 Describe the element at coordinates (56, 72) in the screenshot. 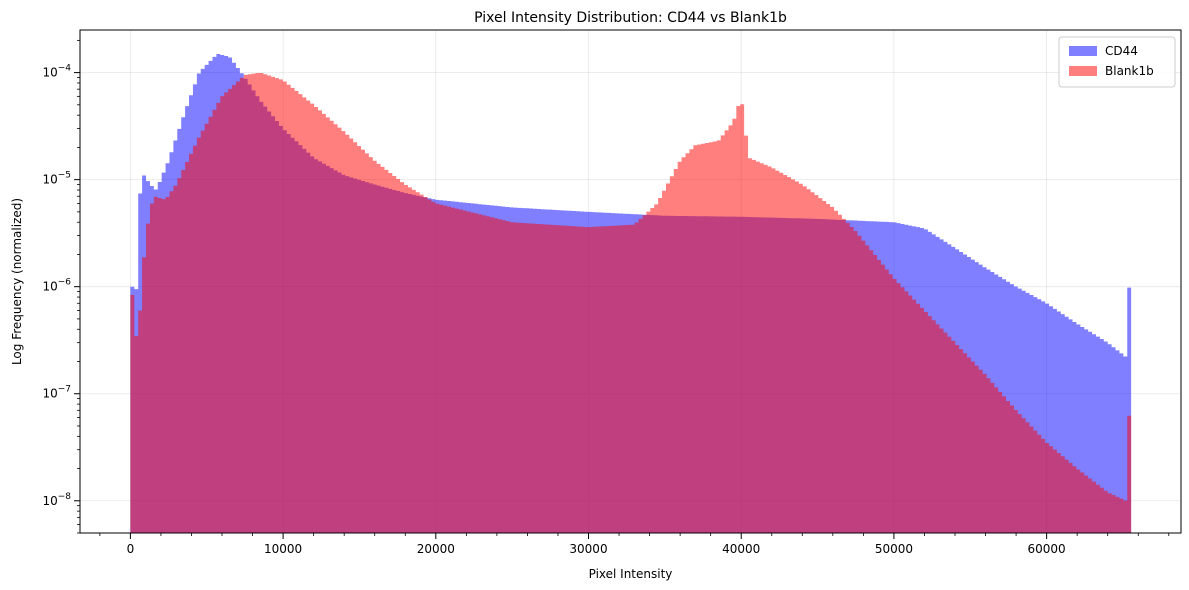

I see `y-tick-label: 10⁻⁴` at that location.